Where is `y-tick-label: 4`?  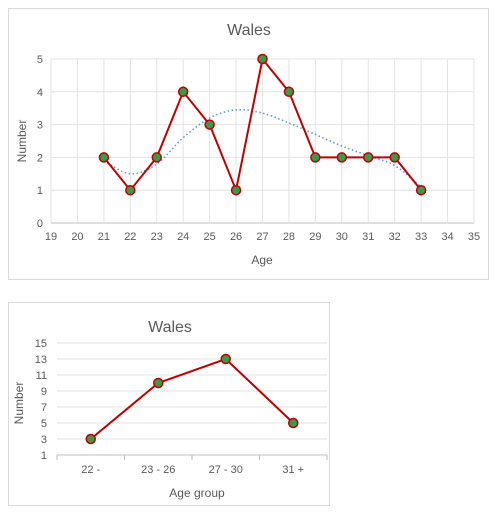
y-tick-label: 4 is located at coordinates (40, 93).